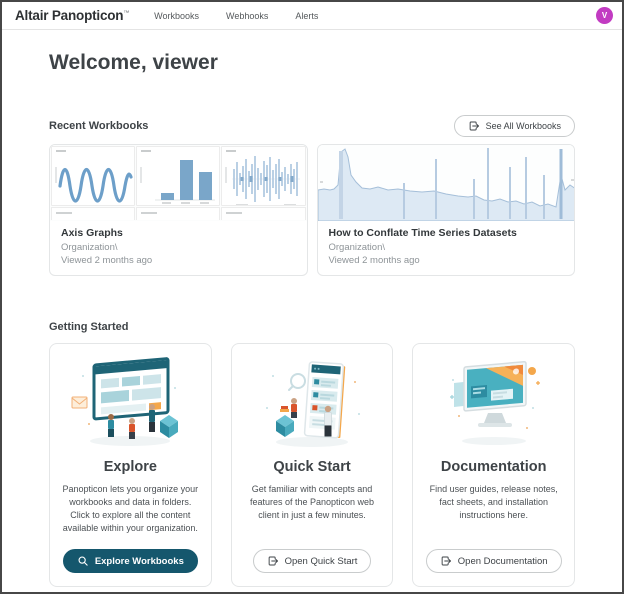  I want to click on thumbnail-second-row, so click(178, 213).